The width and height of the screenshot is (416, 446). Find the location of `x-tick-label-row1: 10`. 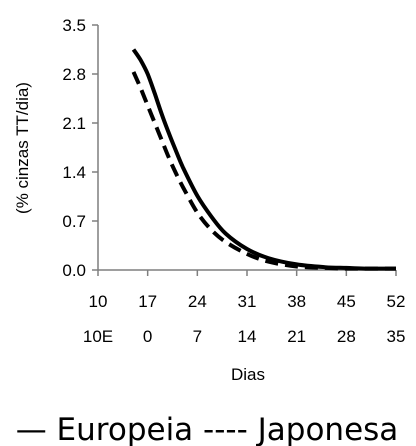

x-tick-label-row1: 10 is located at coordinates (98, 301).